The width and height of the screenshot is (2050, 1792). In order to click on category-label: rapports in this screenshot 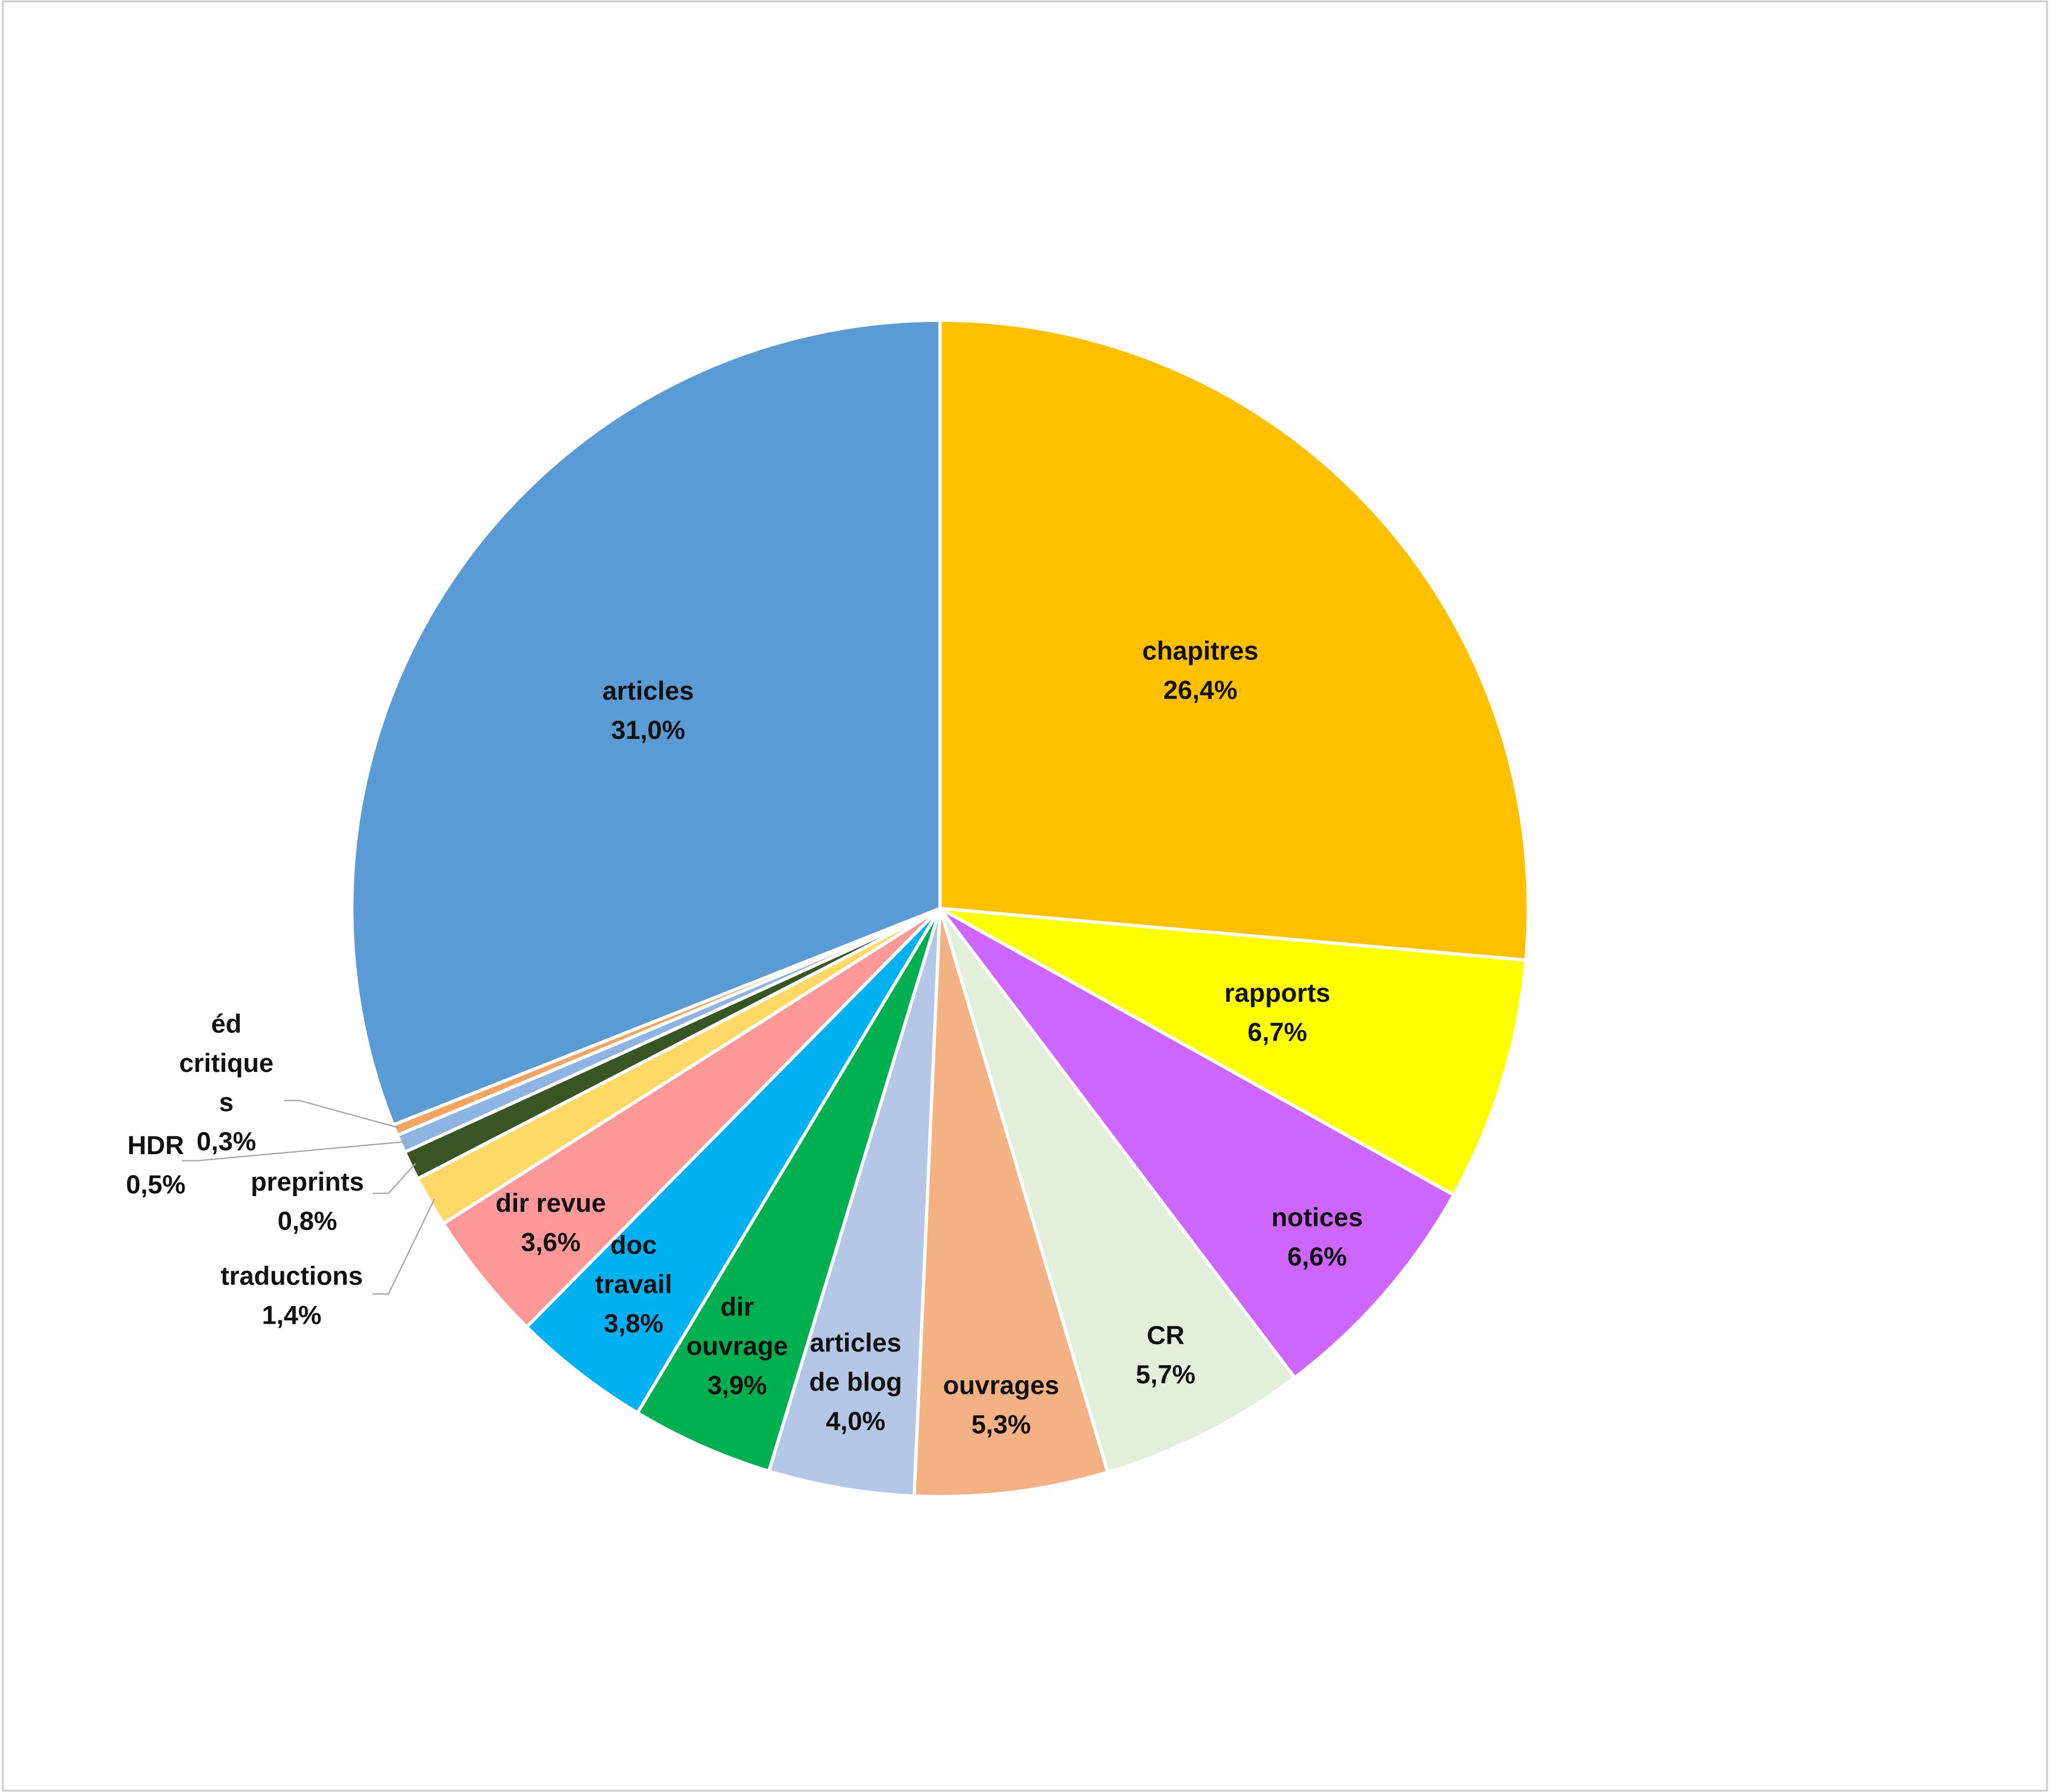, I will do `click(1277, 993)`.